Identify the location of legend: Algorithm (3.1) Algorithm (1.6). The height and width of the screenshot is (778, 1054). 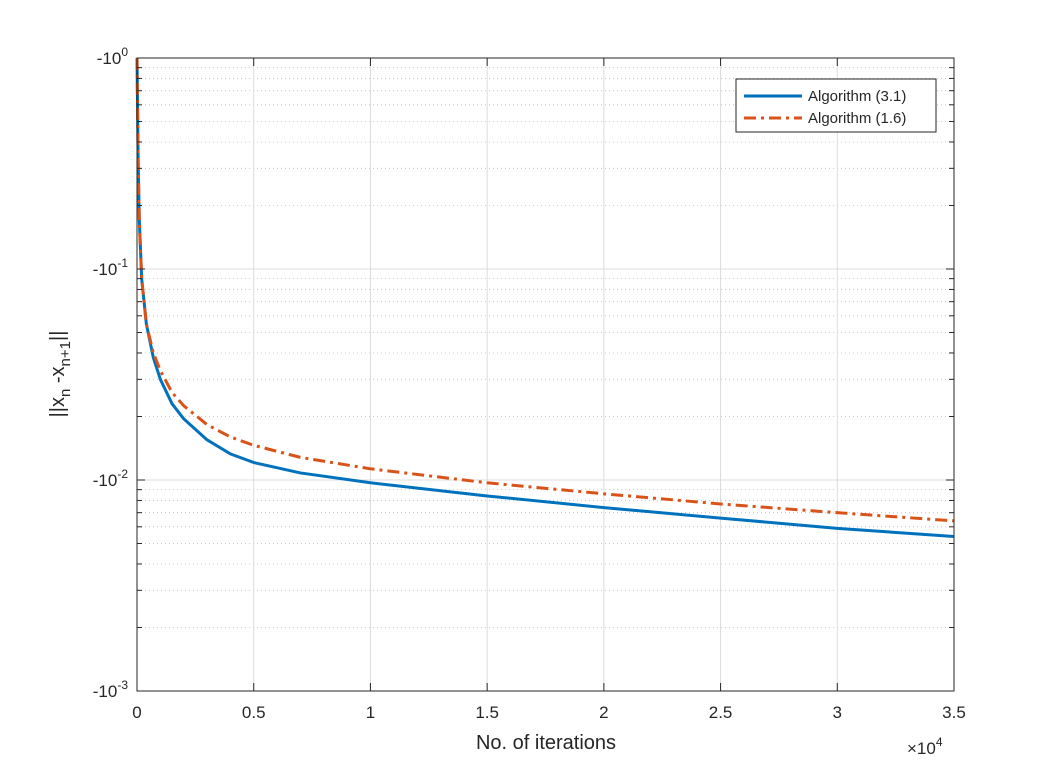
(836, 105).